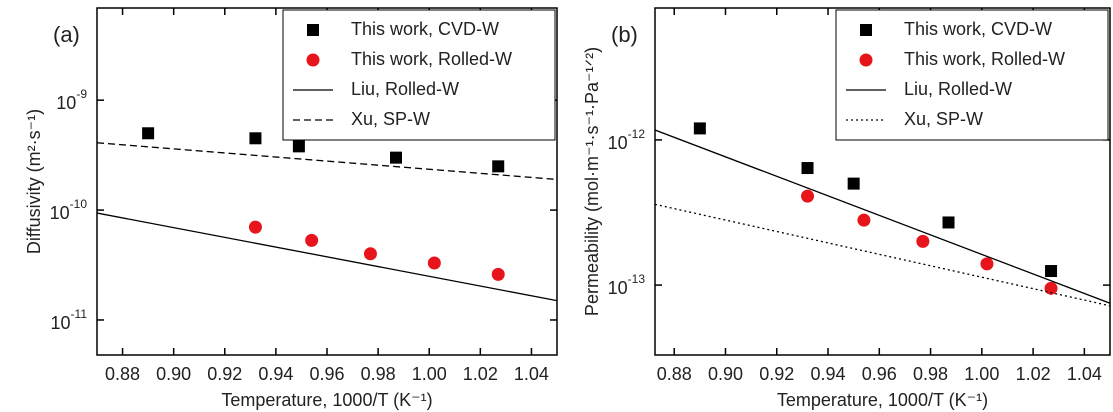  What do you see at coordinates (79, 314) in the screenshot?
I see `y-tick-exp: -11` at bounding box center [79, 314].